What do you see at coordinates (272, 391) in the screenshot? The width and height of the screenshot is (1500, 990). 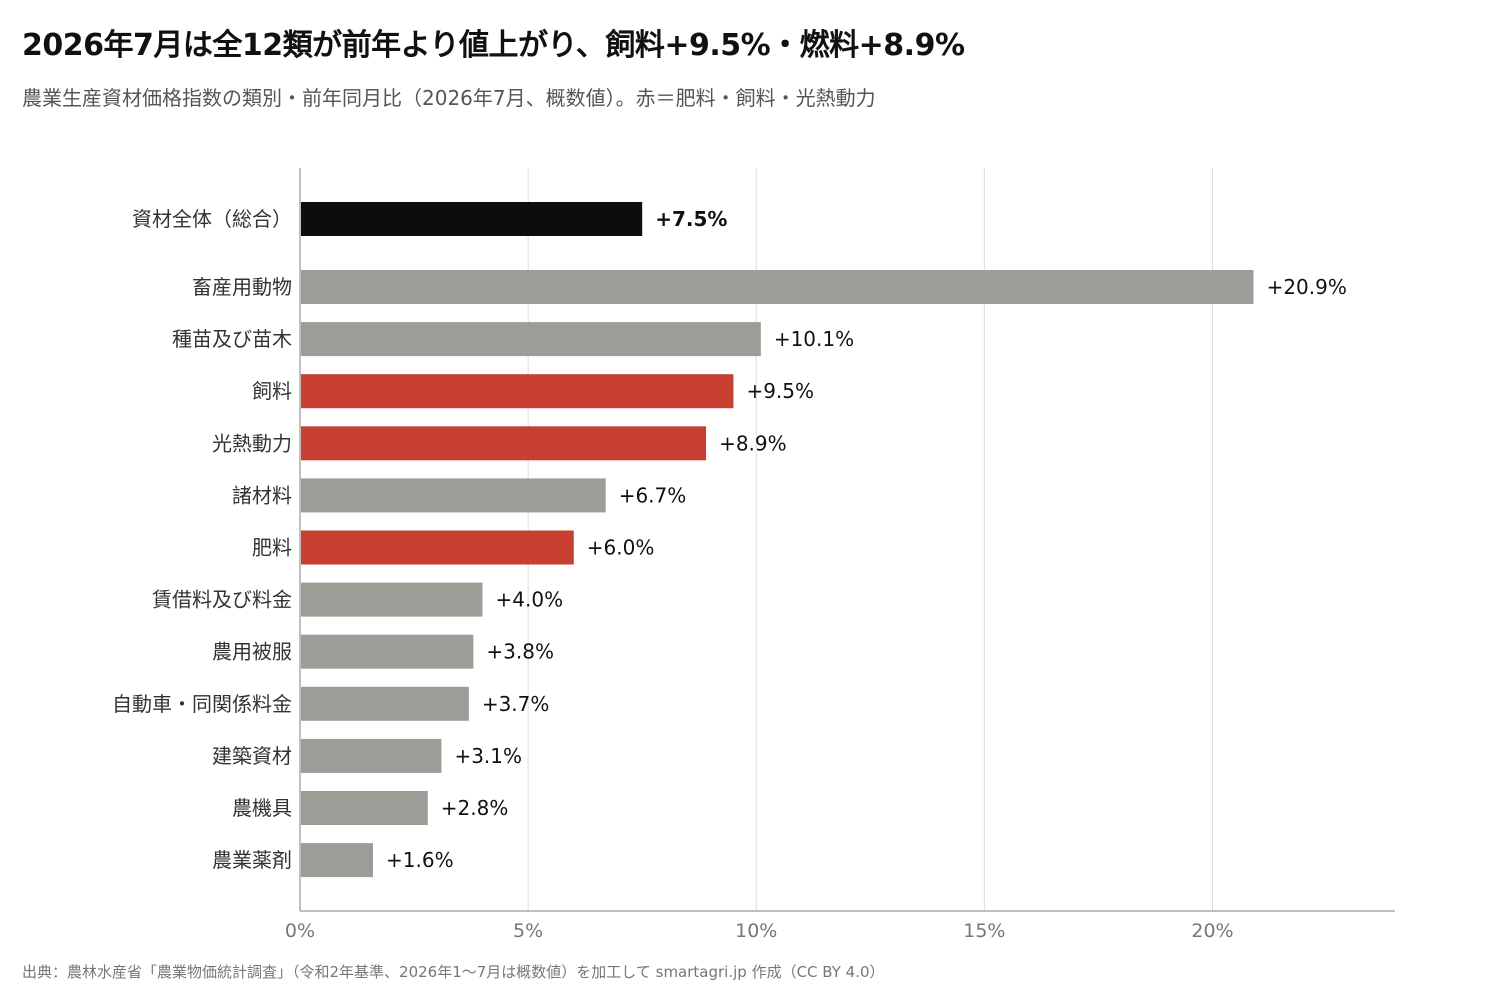 I see `category-label: 飼料` at bounding box center [272, 391].